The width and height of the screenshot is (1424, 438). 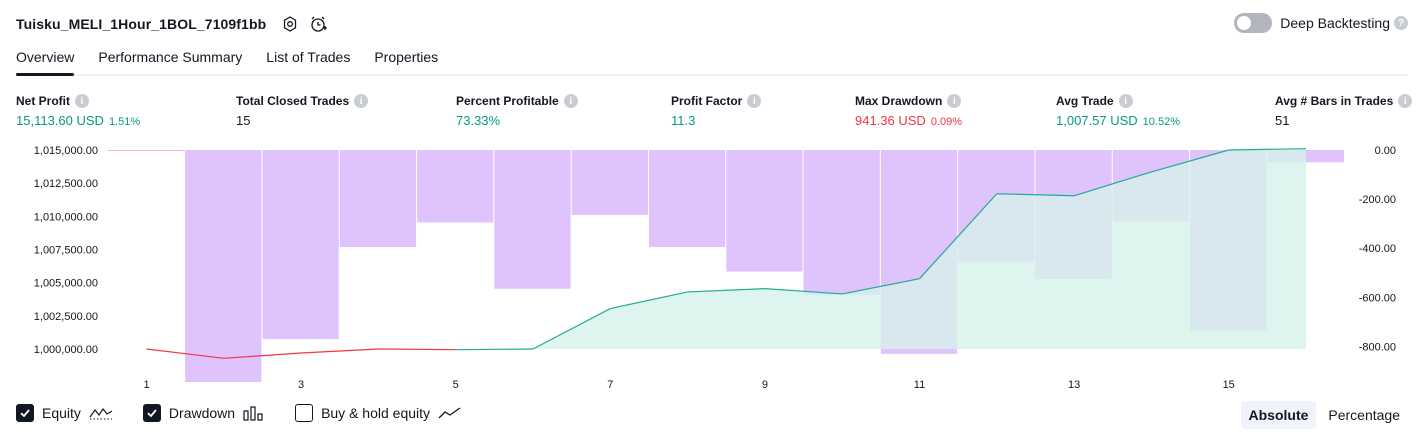 I want to click on equity-checkbox: Equity, so click(x=64, y=413).